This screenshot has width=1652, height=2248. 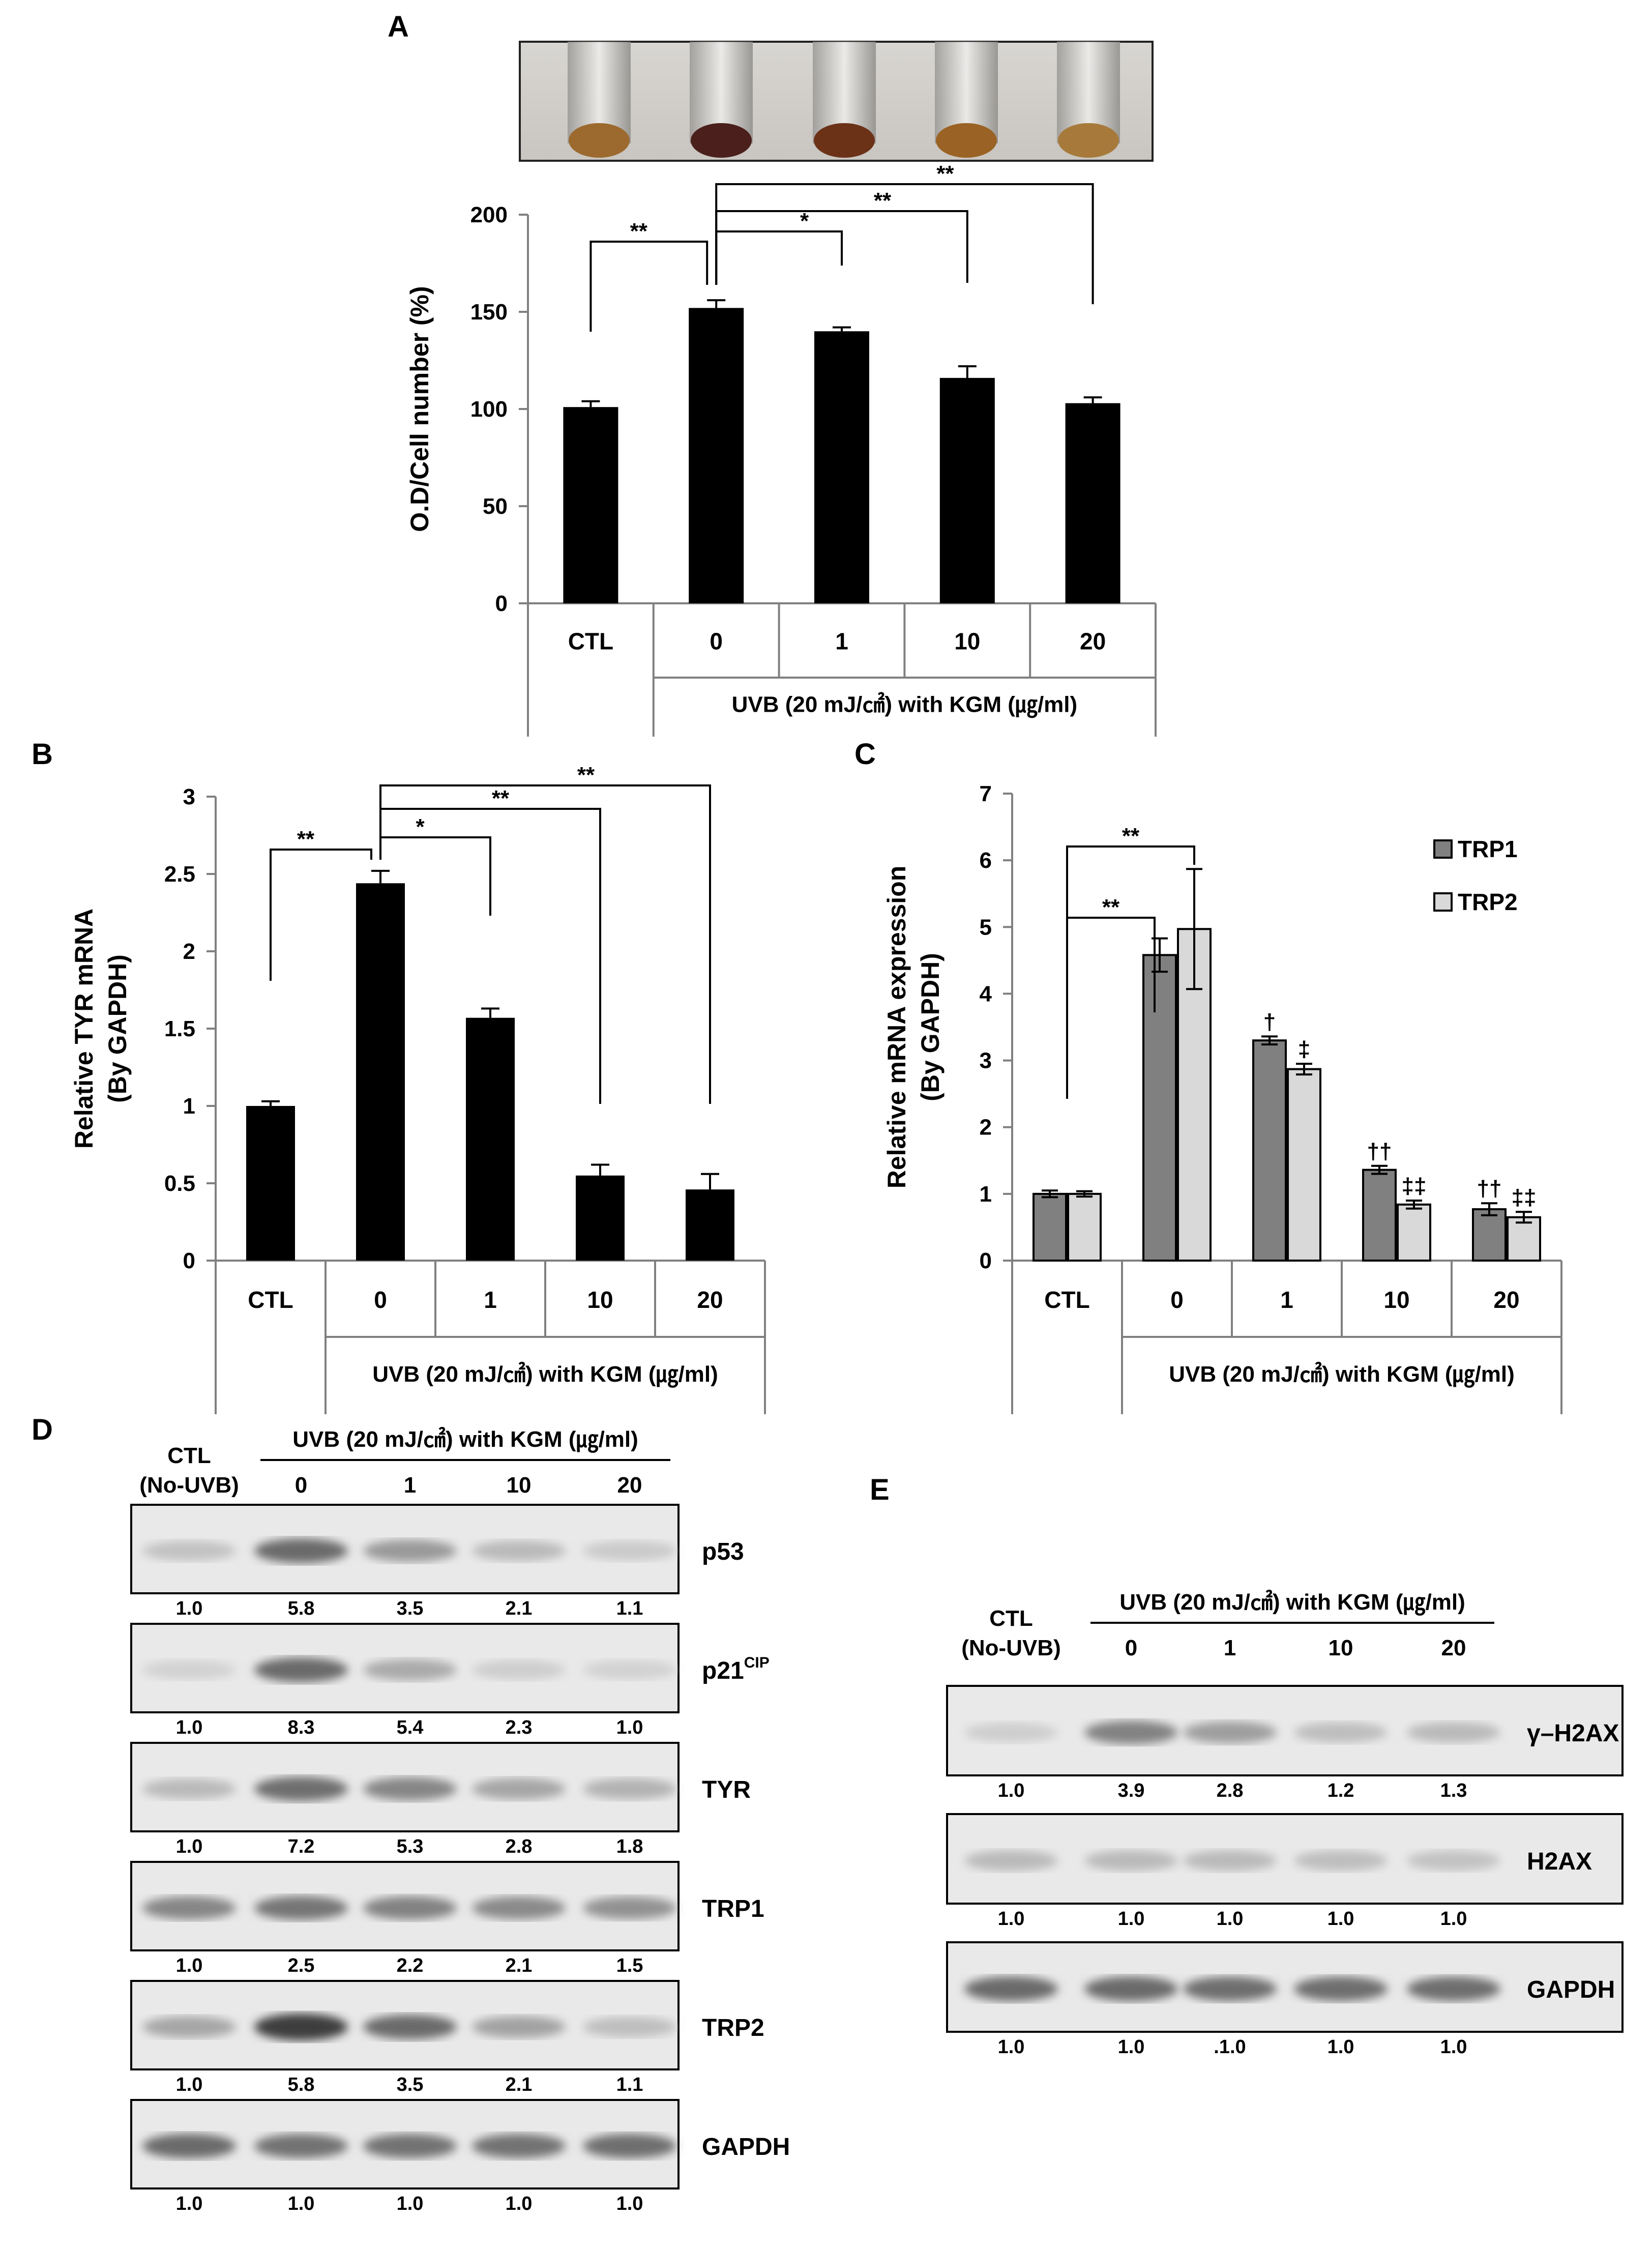 What do you see at coordinates (880, 1489) in the screenshot?
I see `panel-letter-e: E` at bounding box center [880, 1489].